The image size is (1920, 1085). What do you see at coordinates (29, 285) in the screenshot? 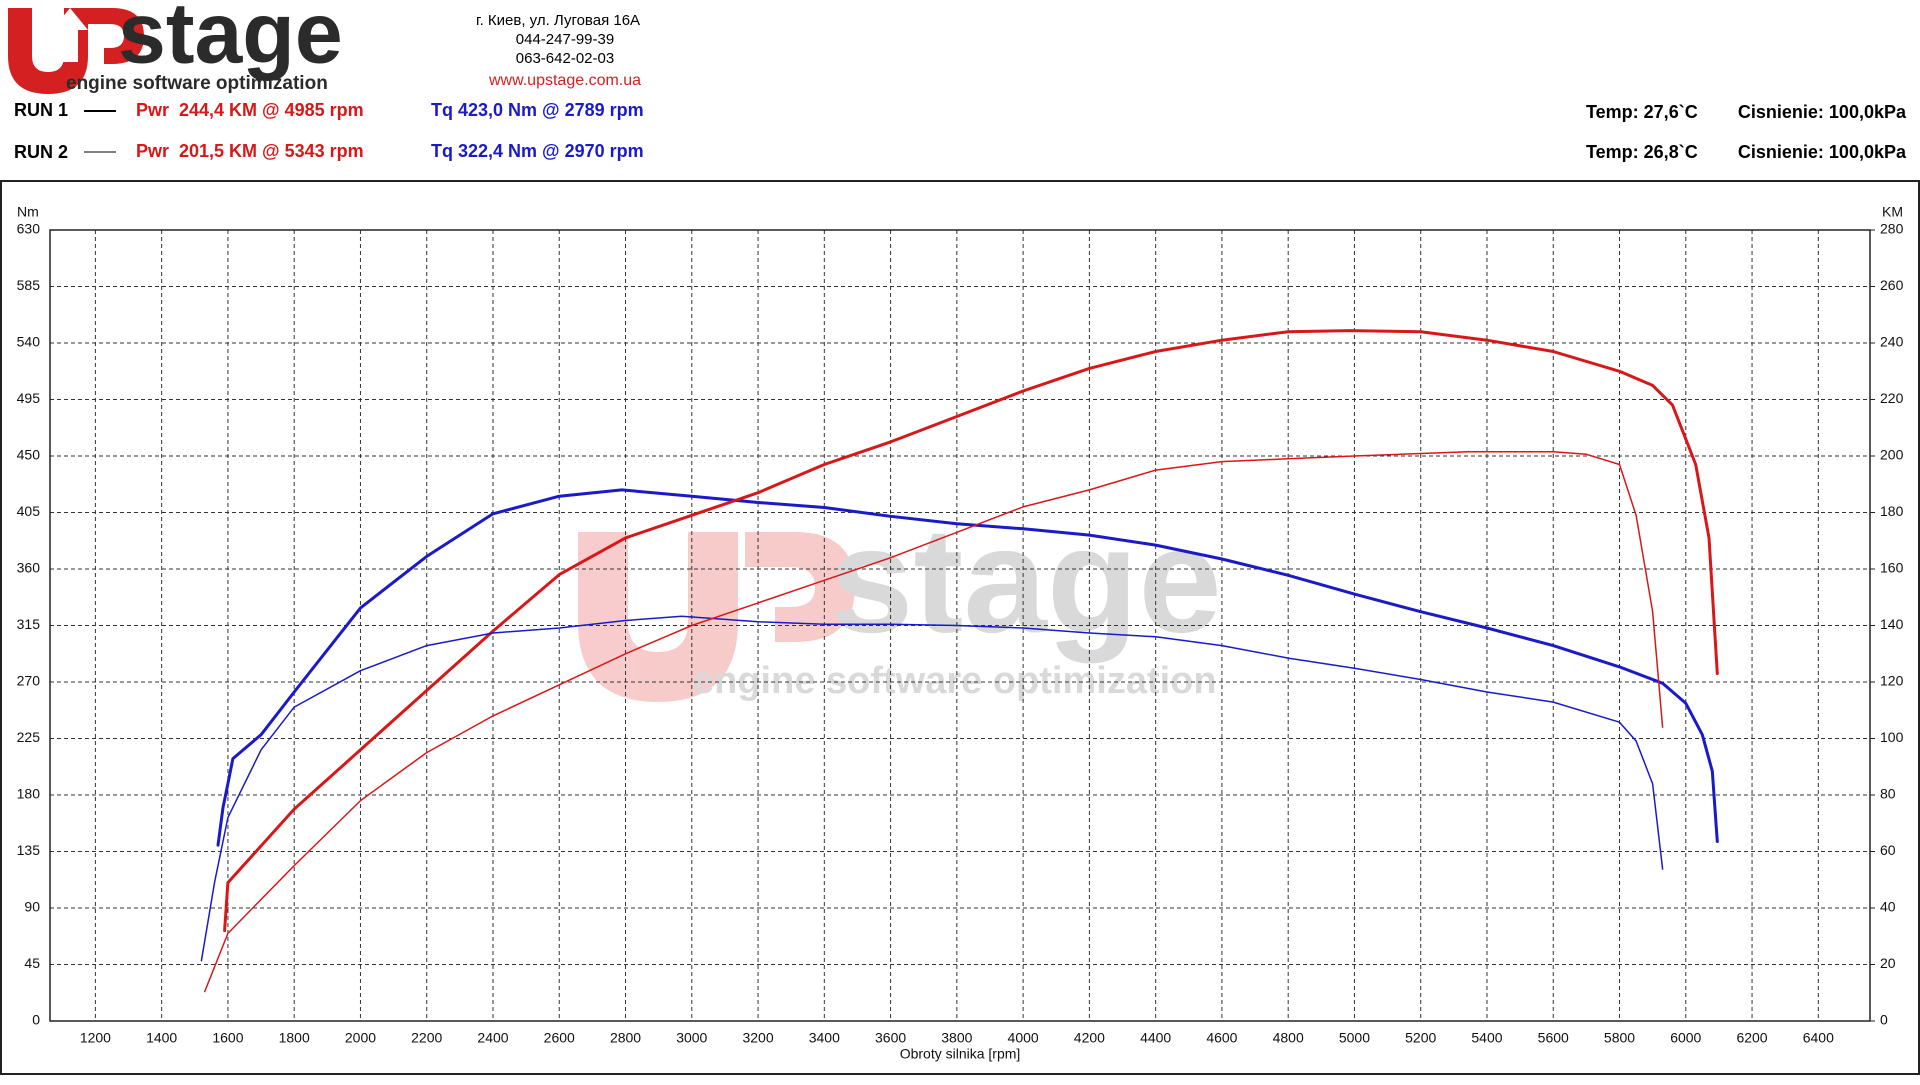
I see `y-tick-label: 585` at bounding box center [29, 285].